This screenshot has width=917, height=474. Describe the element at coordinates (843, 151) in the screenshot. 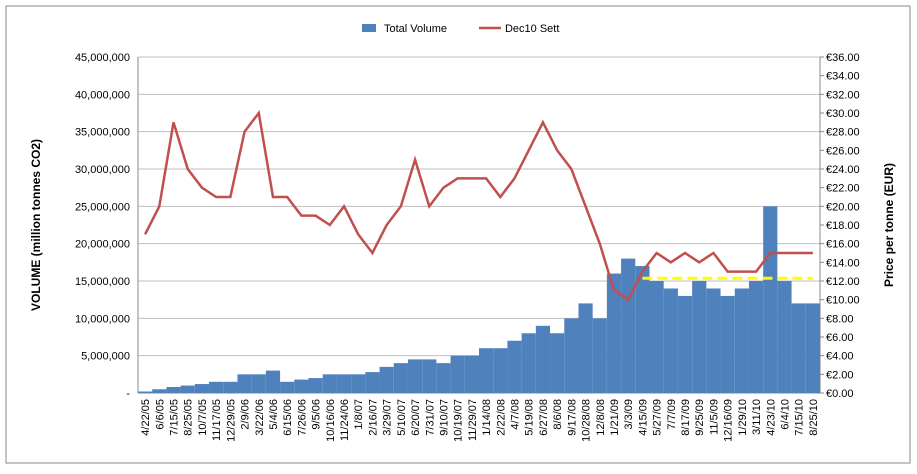

I see `y2-tick-label: €26.00` at that location.